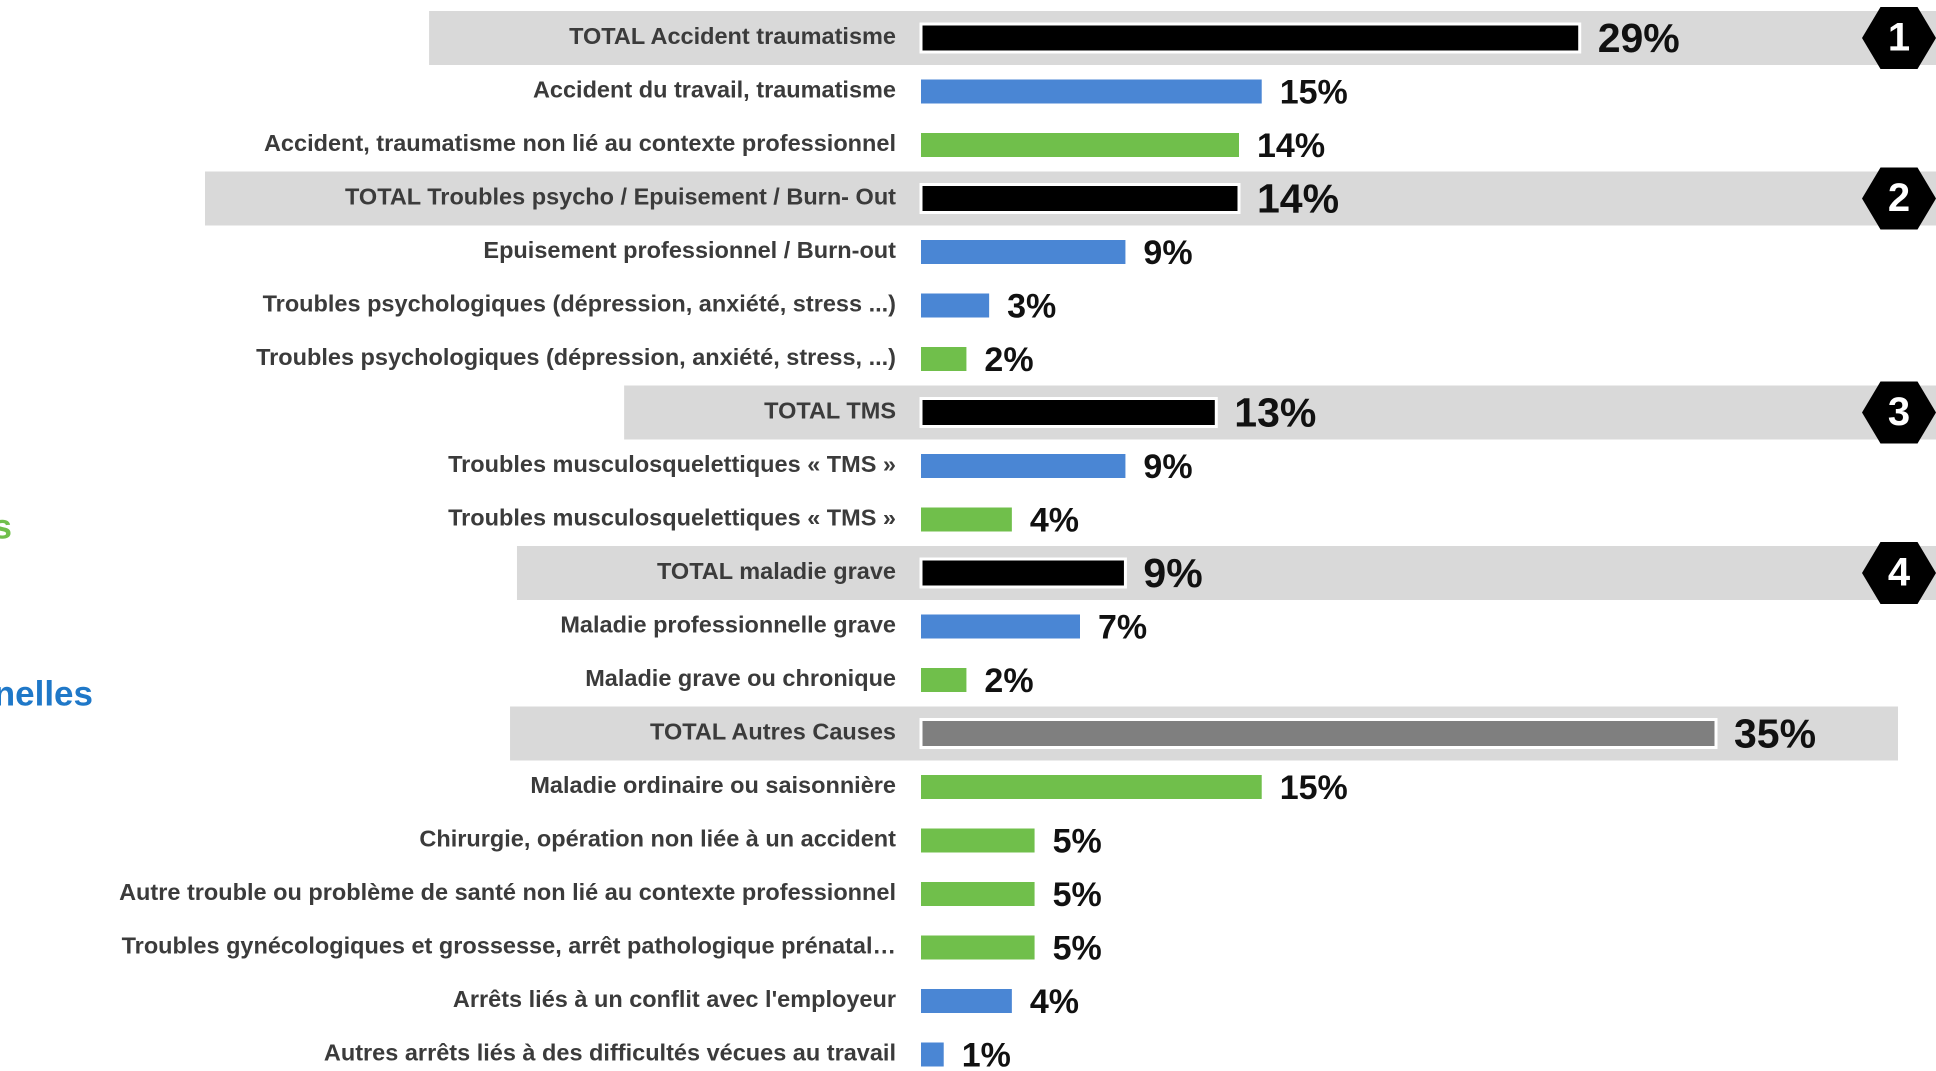  I want to click on value-label: 29%, so click(1639, 38).